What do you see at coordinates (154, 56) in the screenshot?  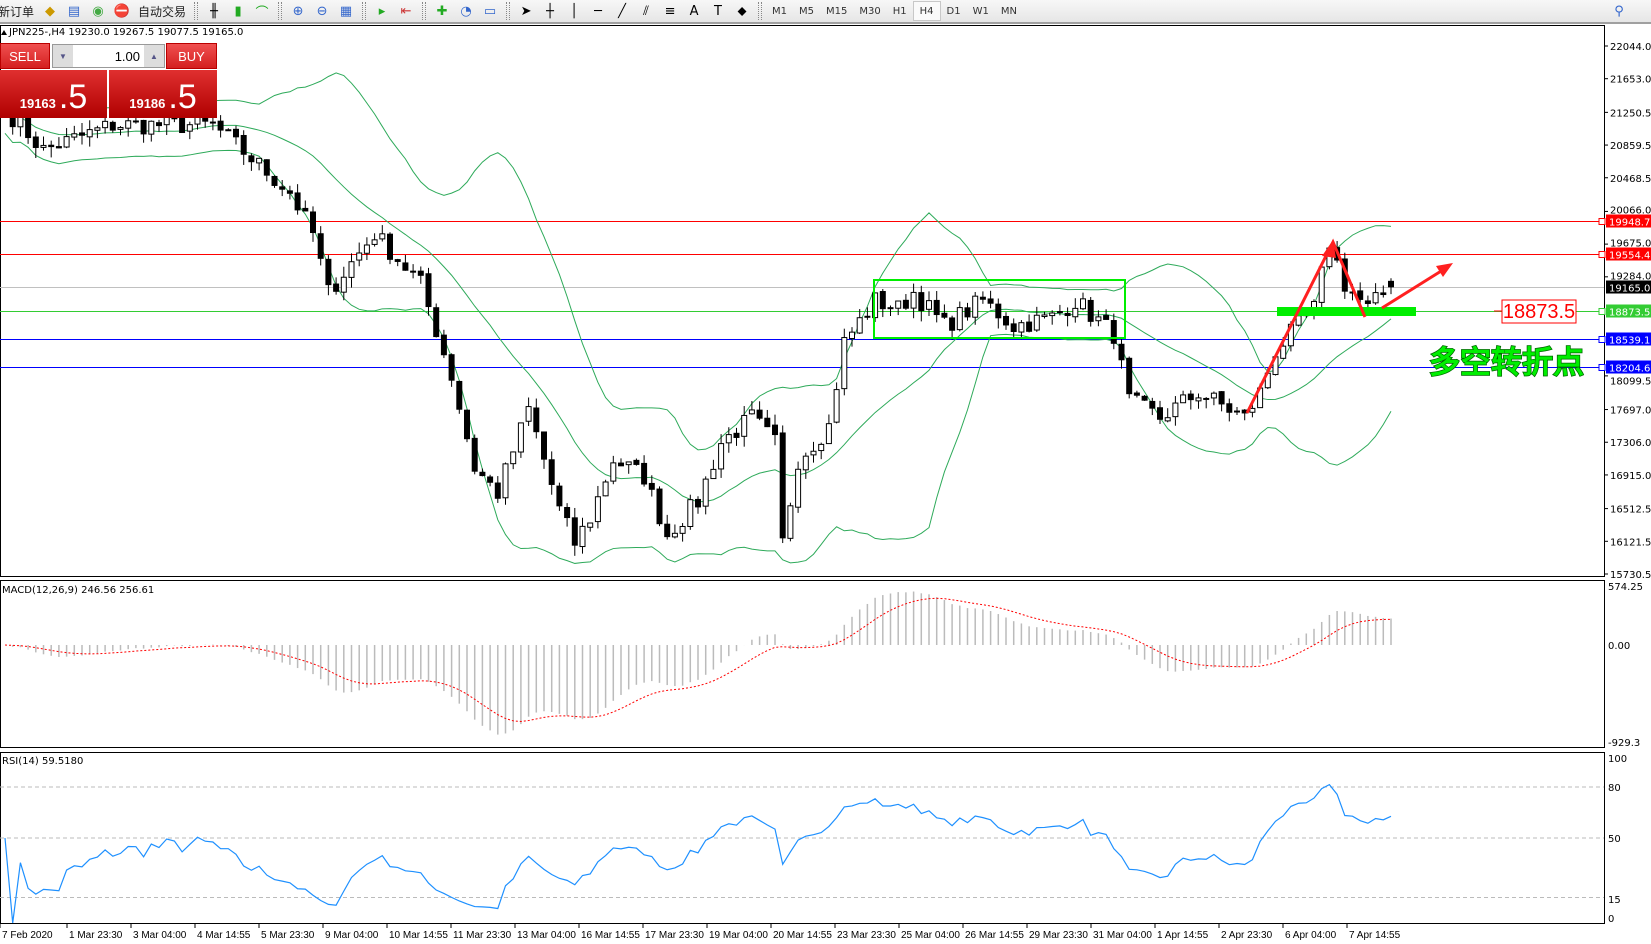 I see `lot-increase-icon: ▲` at bounding box center [154, 56].